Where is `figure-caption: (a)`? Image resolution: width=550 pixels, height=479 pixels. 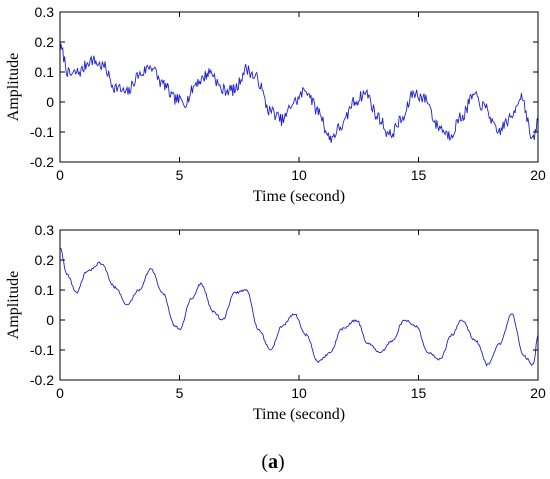
figure-caption: (a) is located at coordinates (272, 462).